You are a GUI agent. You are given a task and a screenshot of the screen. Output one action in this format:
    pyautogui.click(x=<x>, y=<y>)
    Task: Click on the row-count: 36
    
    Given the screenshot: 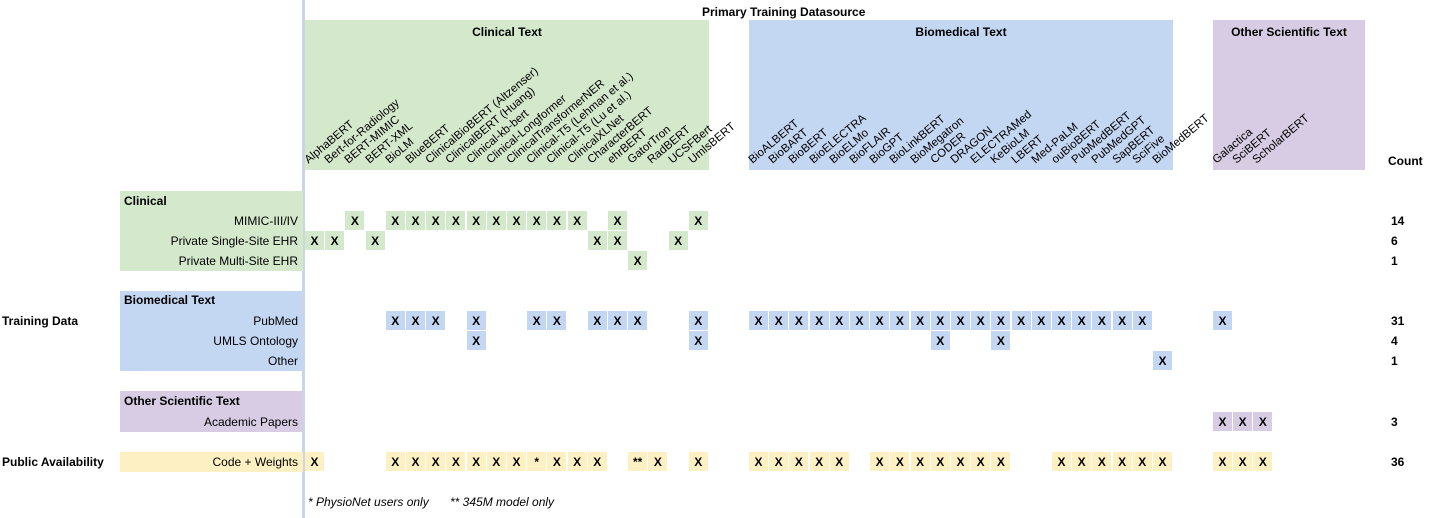 What is the action you would take?
    pyautogui.click(x=1398, y=462)
    